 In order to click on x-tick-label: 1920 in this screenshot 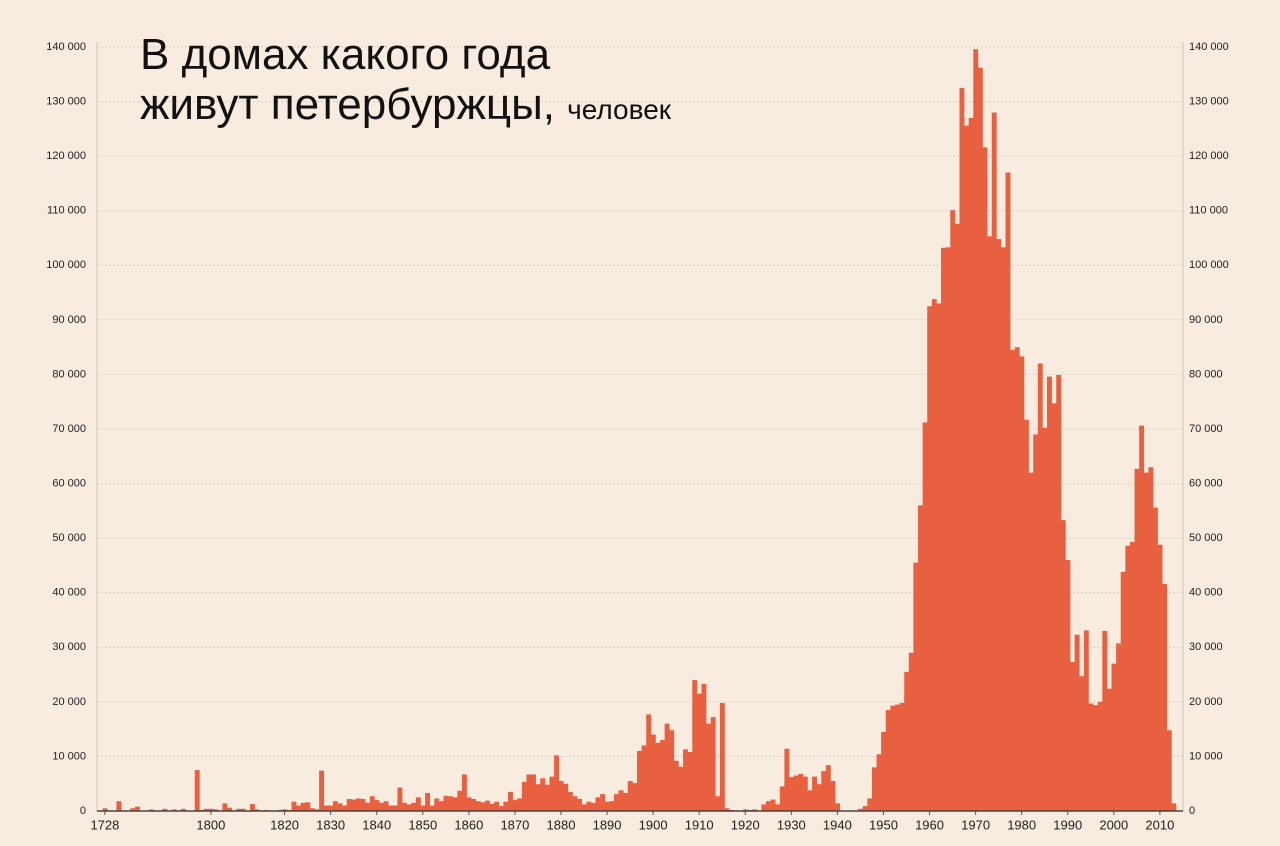, I will do `click(745, 824)`.